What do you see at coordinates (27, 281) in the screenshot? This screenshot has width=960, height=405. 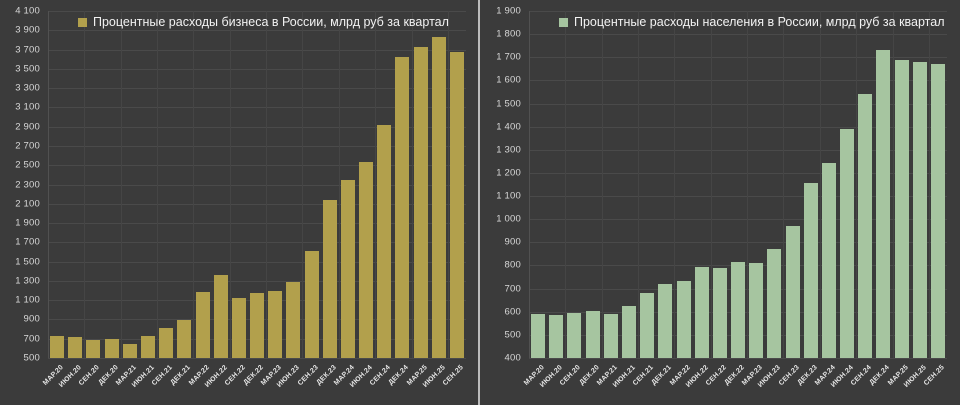 I see `y-tick-label: 1 300` at bounding box center [27, 281].